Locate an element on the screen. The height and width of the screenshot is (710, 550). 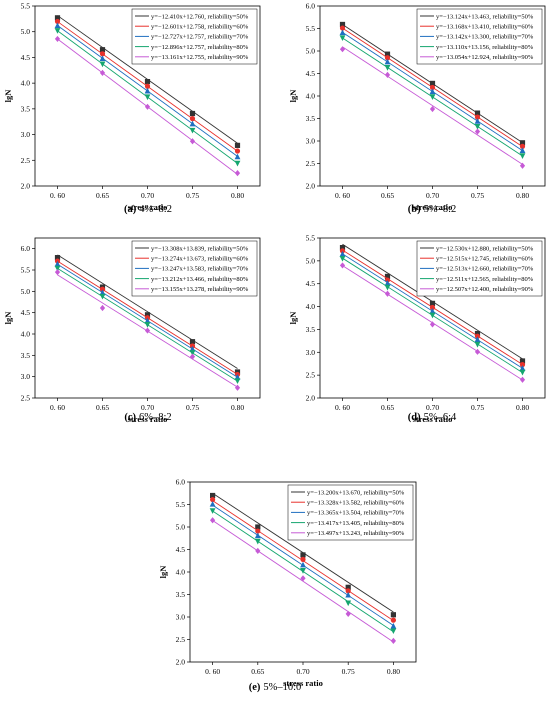
panel-caption: (b) 5%–8:2 is located at coordinates (432, 209).